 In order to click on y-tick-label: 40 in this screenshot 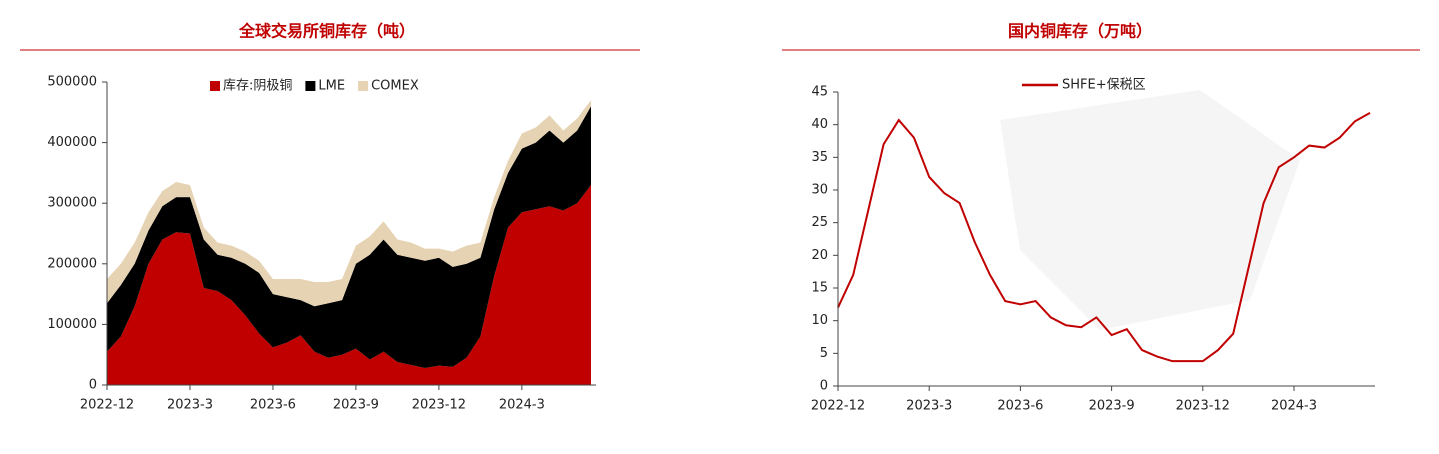, I will do `click(819, 124)`.